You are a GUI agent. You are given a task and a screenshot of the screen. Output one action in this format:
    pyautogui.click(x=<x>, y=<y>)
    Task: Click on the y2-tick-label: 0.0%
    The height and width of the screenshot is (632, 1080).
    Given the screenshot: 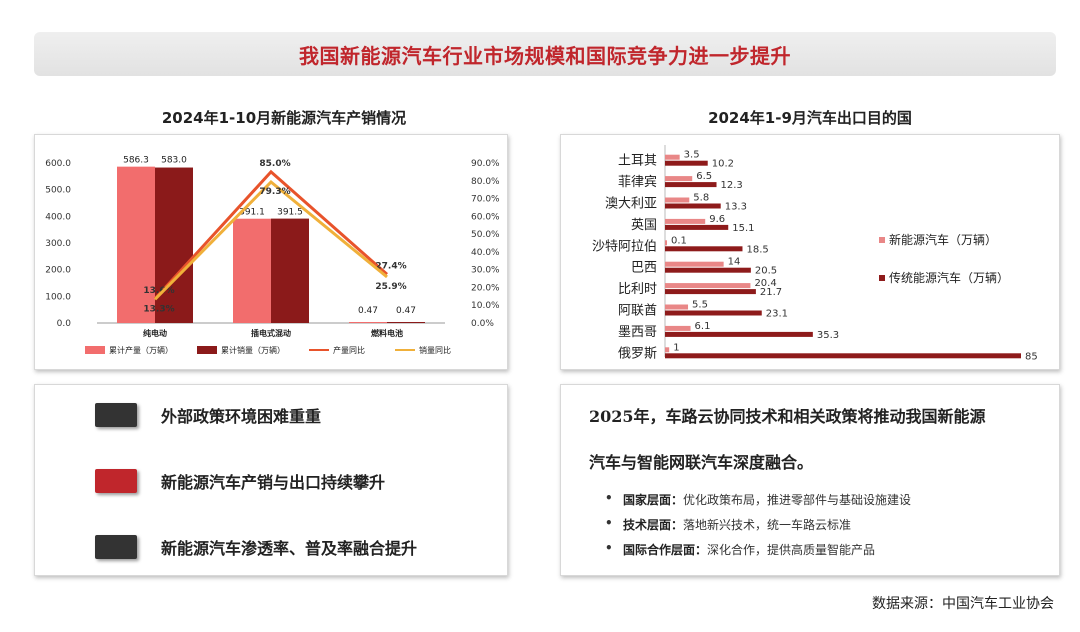 What is the action you would take?
    pyautogui.click(x=482, y=324)
    